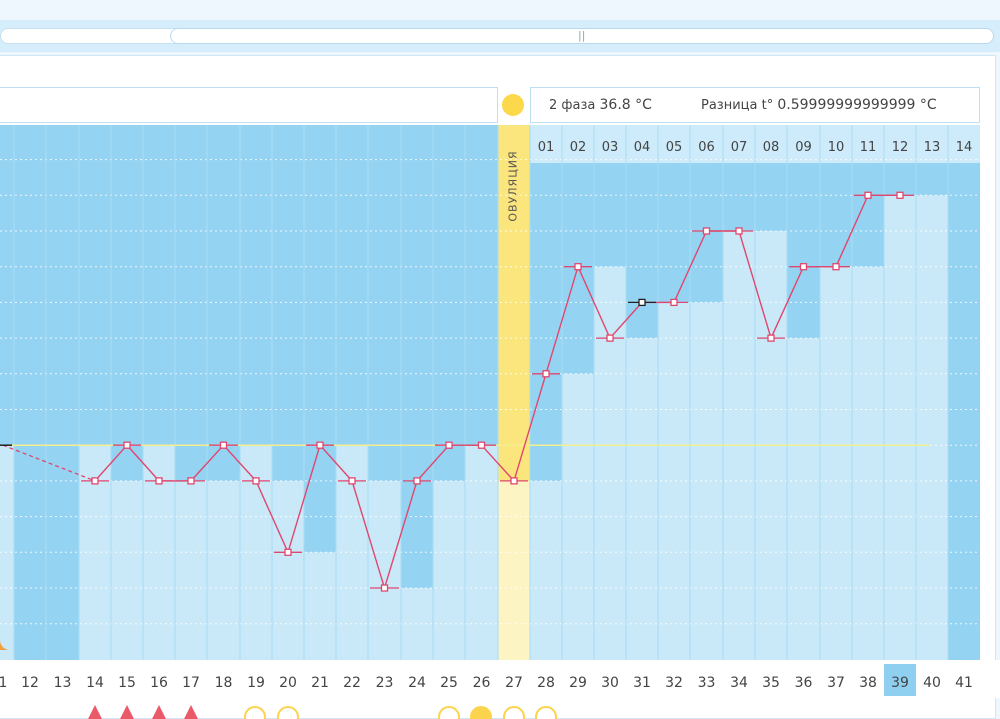 The height and width of the screenshot is (719, 1000). I want to click on x-axis-strip, so click(500, 679).